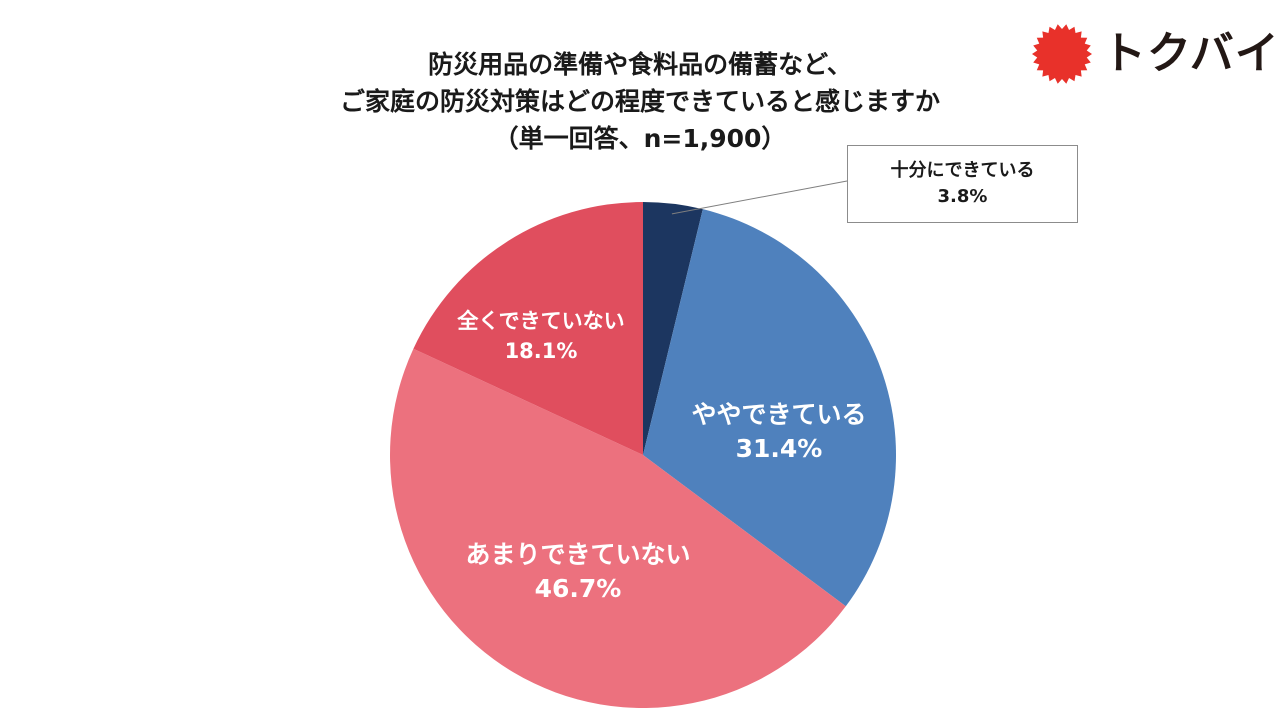 This screenshot has width=1280, height=720. What do you see at coordinates (779, 448) in the screenshot?
I see `slice-value-label-2: 31.4%` at bounding box center [779, 448].